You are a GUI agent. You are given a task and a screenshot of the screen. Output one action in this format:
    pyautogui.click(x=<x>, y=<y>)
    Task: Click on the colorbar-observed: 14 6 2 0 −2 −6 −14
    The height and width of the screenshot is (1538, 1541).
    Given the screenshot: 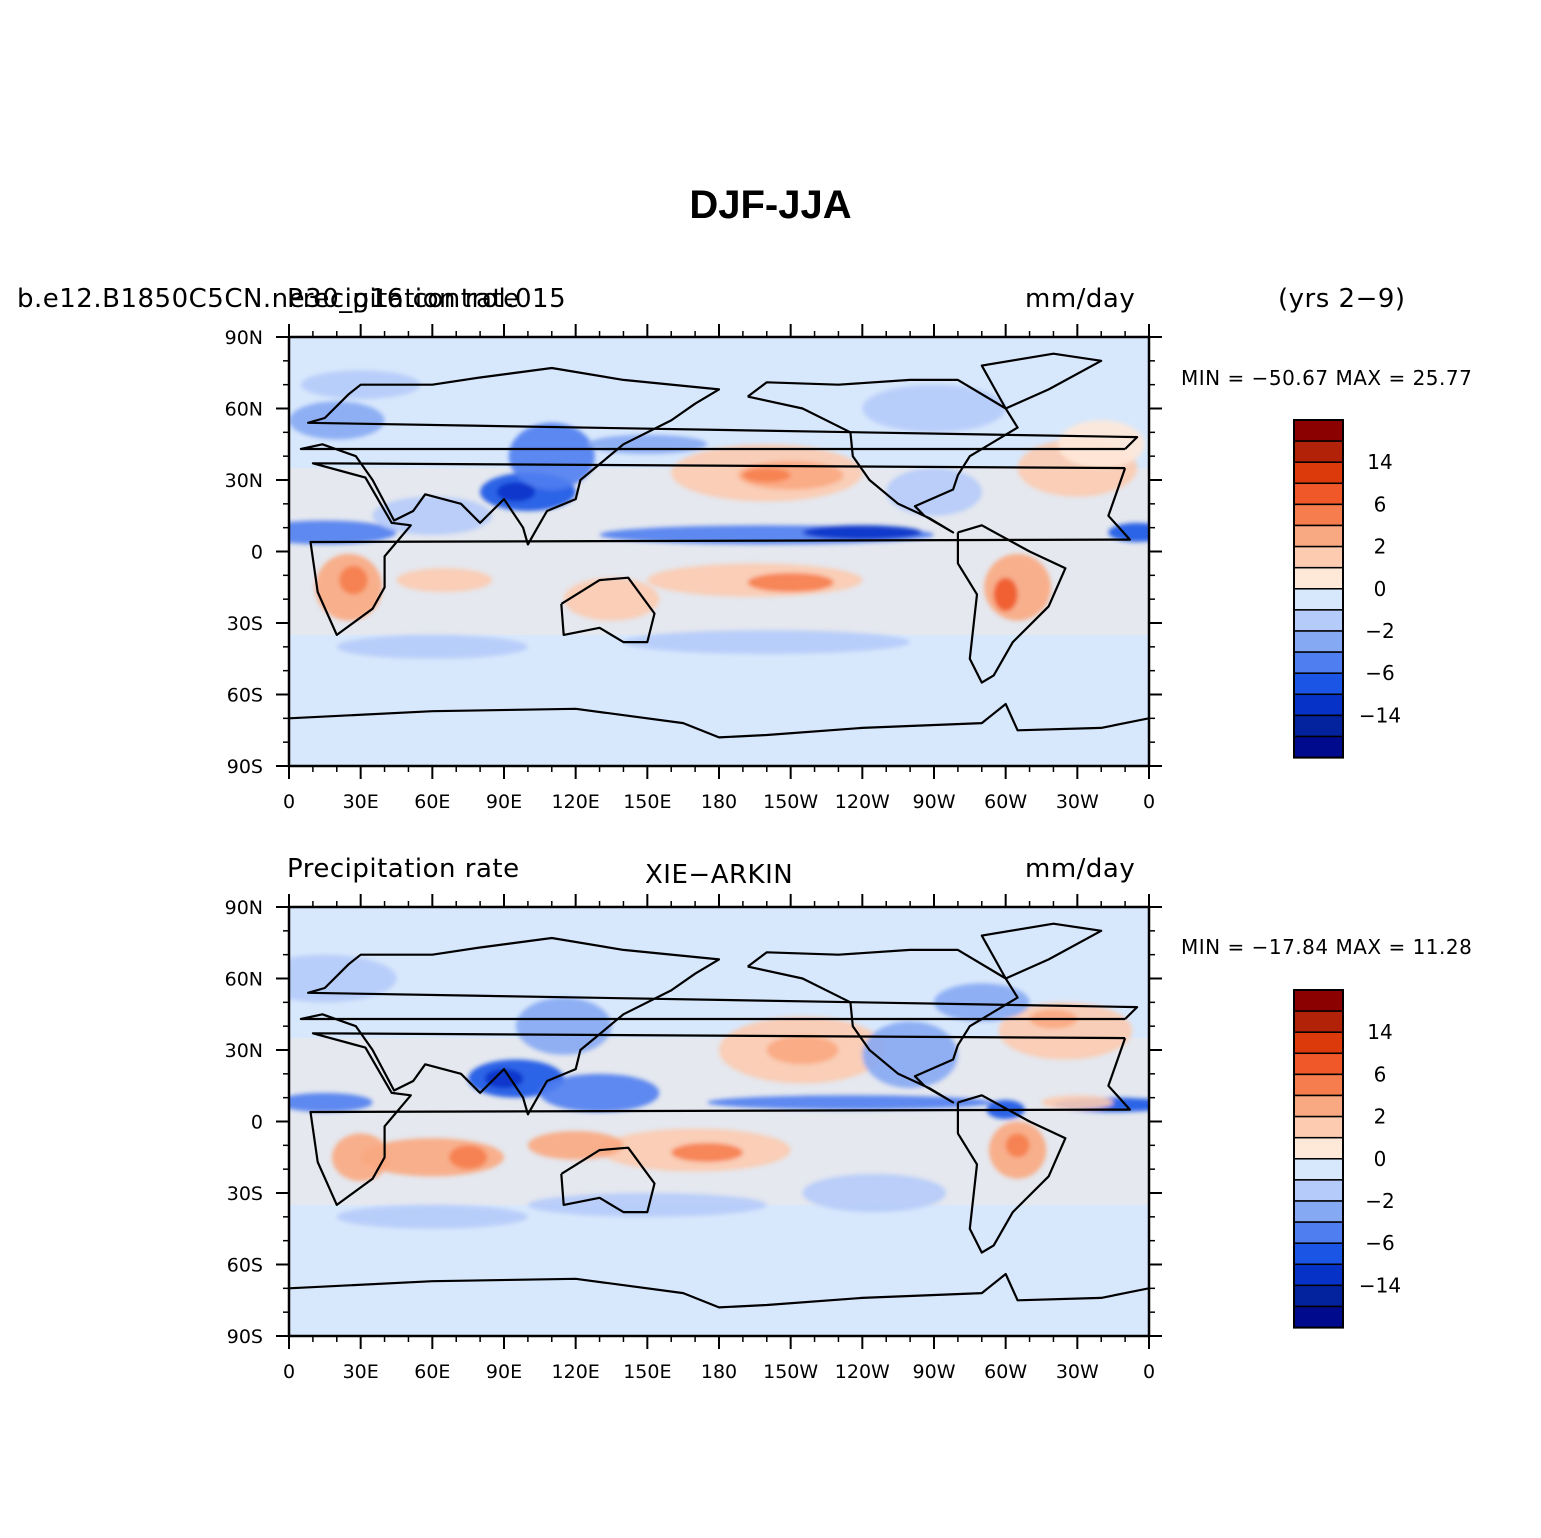 What is the action you would take?
    pyautogui.click(x=1347, y=1159)
    